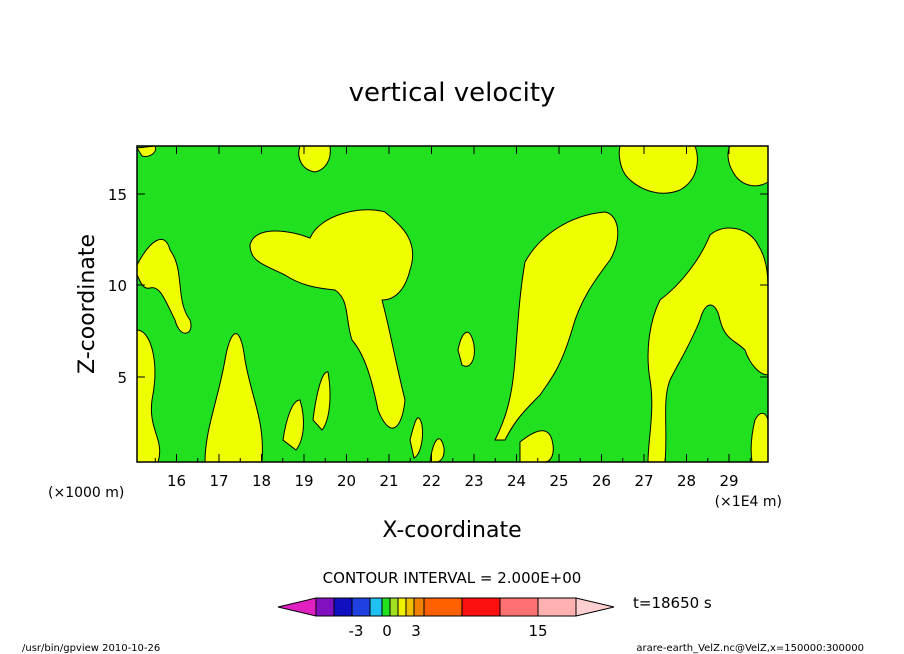  I want to click on colorbar-tick-label: 0, so click(387, 631).